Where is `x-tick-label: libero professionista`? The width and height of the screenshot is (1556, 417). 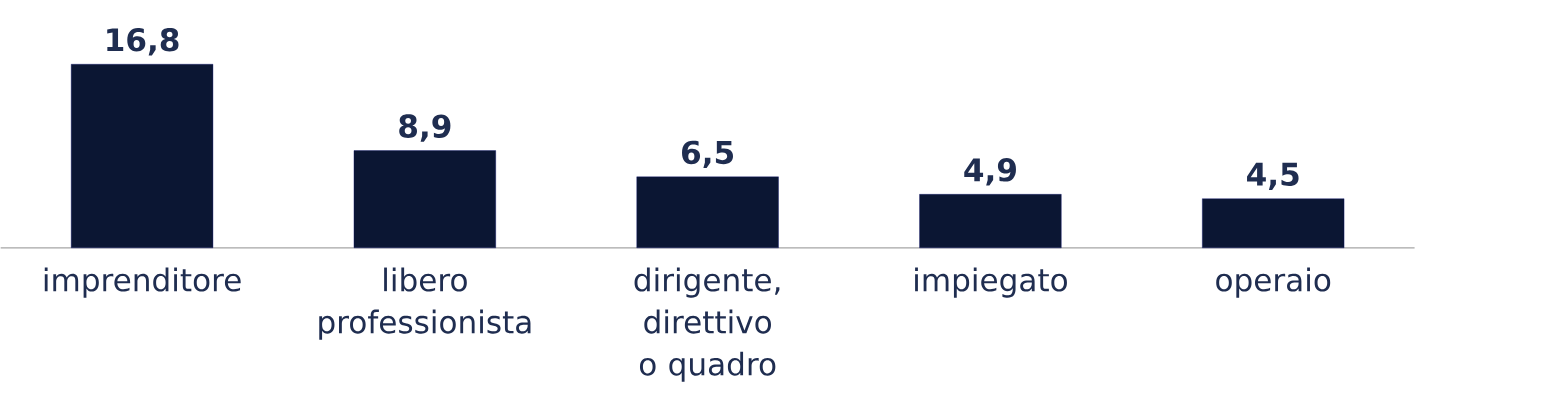
x-tick-label: libero professionista is located at coordinates (425, 303).